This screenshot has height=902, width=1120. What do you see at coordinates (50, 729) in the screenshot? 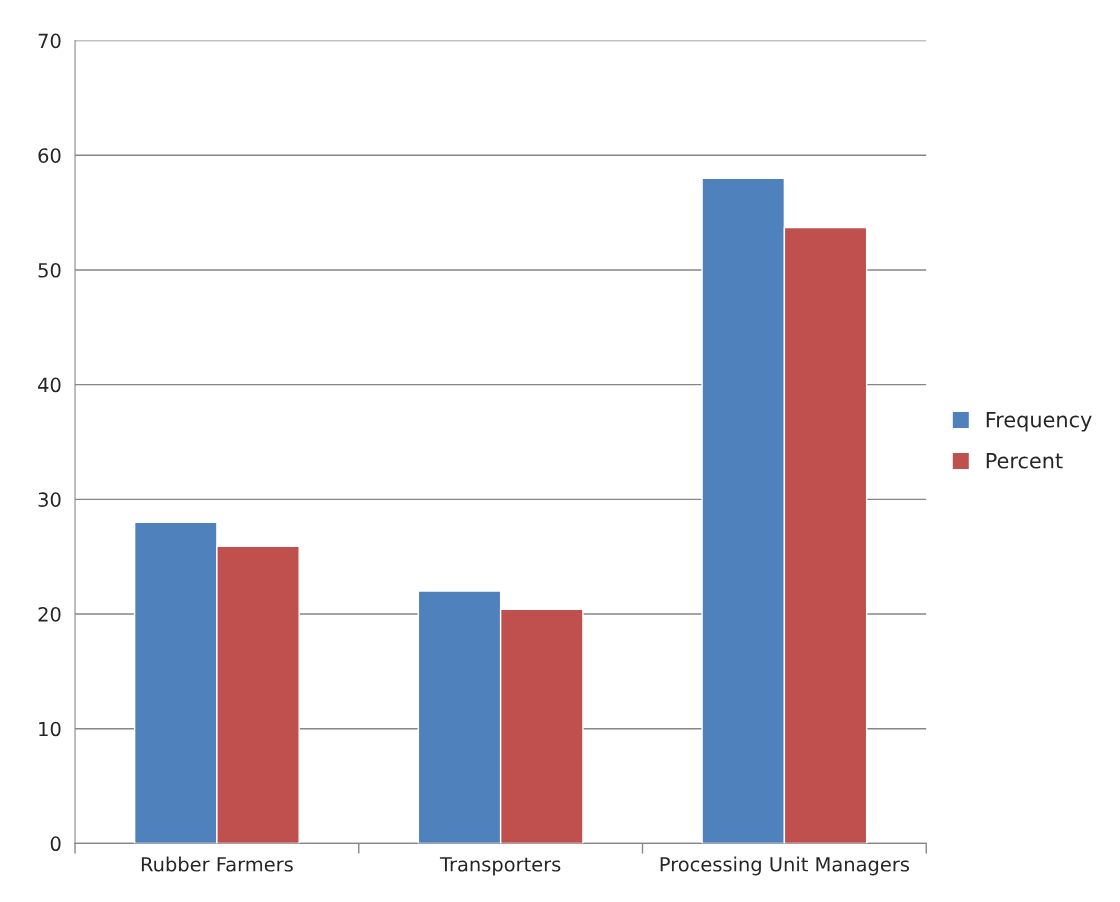
I see `y-tick-label: 10` at bounding box center [50, 729].